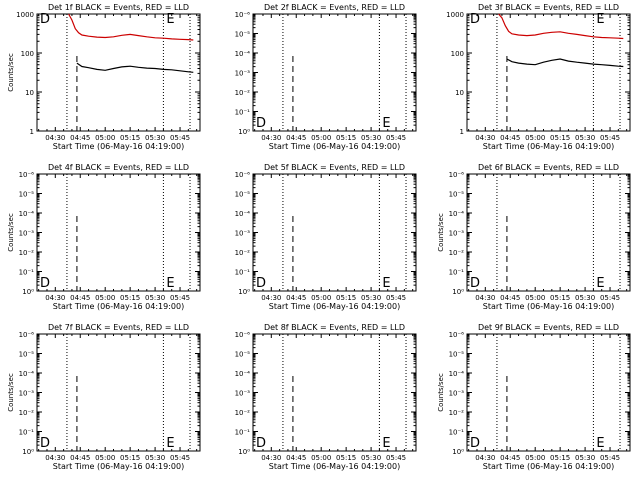 Image resolution: width=640 pixels, height=480 pixels. What do you see at coordinates (462, 132) in the screenshot?
I see `y-tick-label: 1` at bounding box center [462, 132].